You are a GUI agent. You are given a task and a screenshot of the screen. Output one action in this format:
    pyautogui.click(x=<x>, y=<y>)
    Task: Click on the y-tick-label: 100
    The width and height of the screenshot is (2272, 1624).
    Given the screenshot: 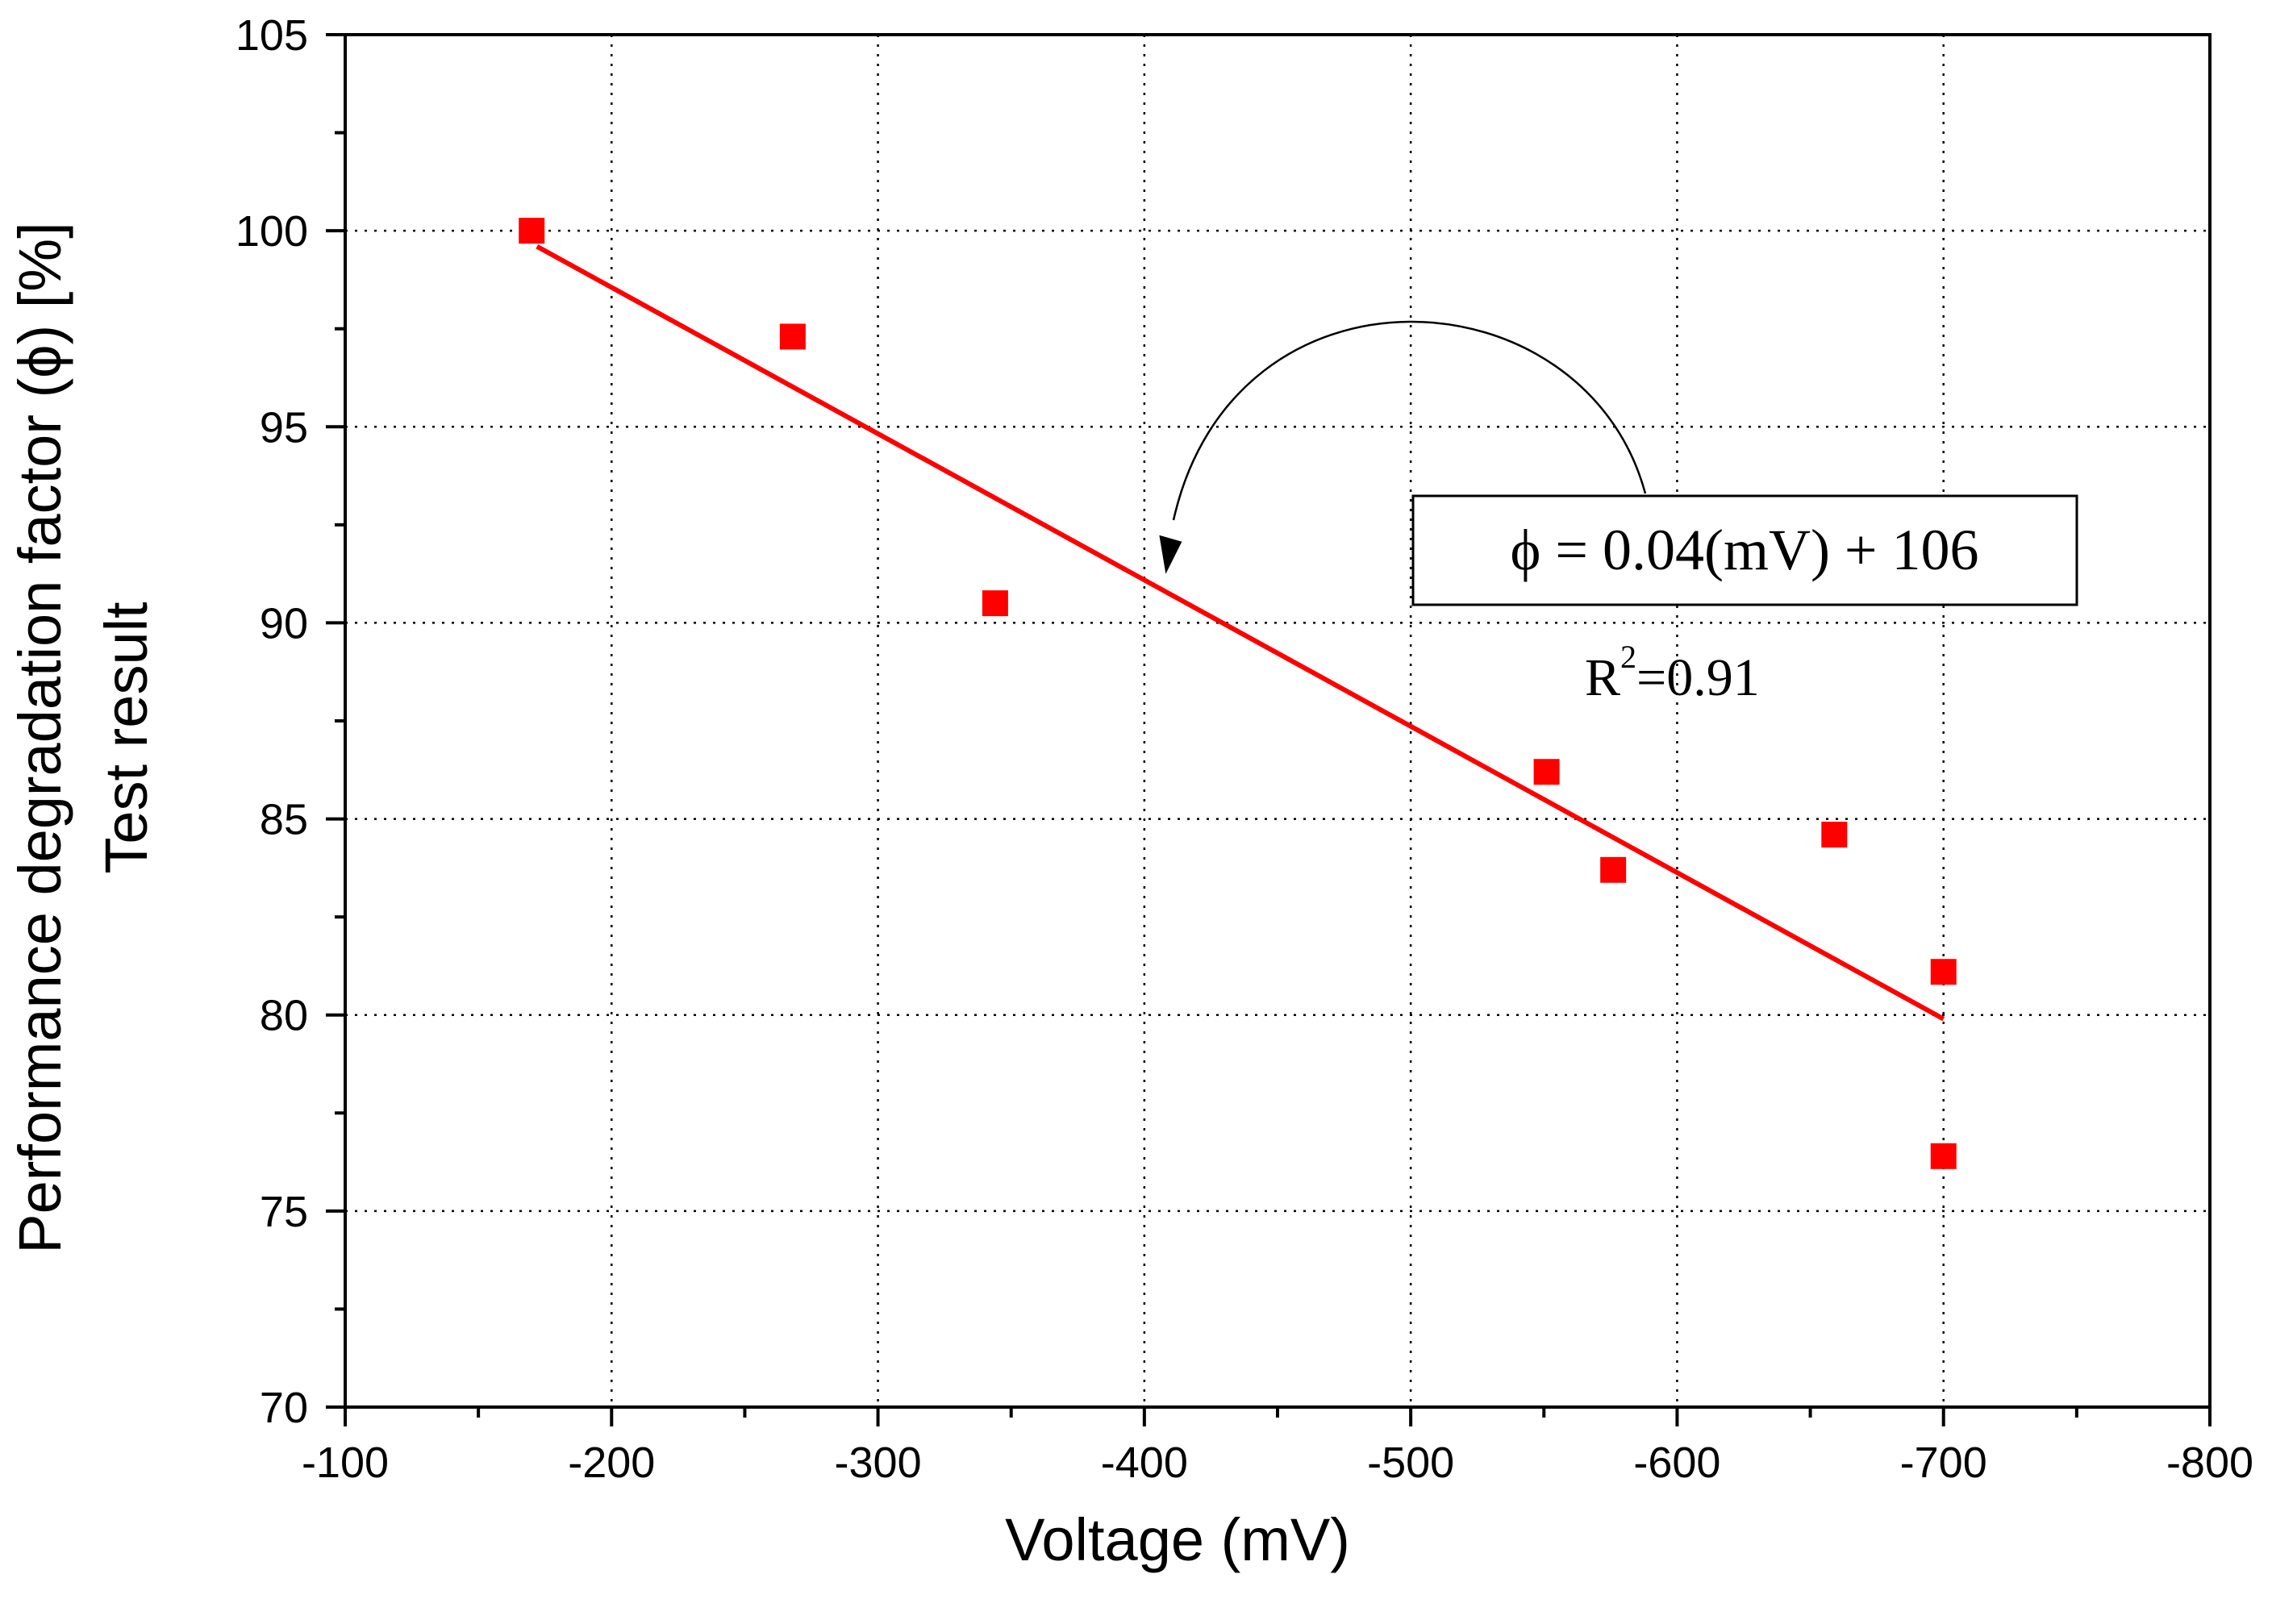 What is the action you would take?
    pyautogui.click(x=272, y=231)
    